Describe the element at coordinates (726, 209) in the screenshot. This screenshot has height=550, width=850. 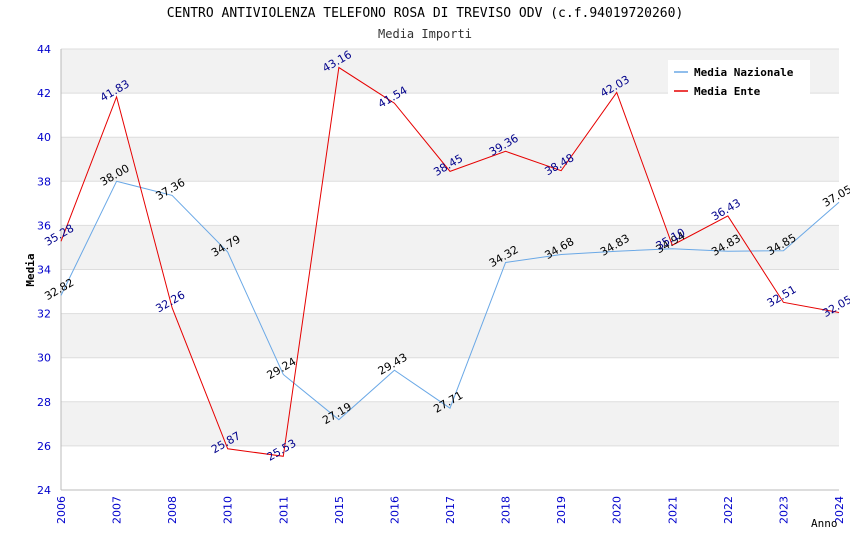
I see `data-label: 36.43` at that location.